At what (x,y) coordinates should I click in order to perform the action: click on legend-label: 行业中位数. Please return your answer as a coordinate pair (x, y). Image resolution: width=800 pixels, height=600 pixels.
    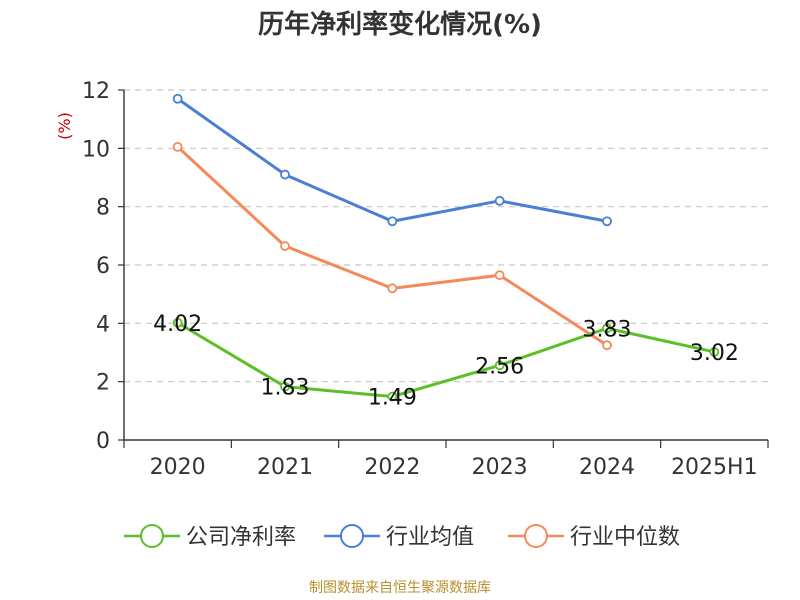
    Looking at the image, I should click on (625, 537).